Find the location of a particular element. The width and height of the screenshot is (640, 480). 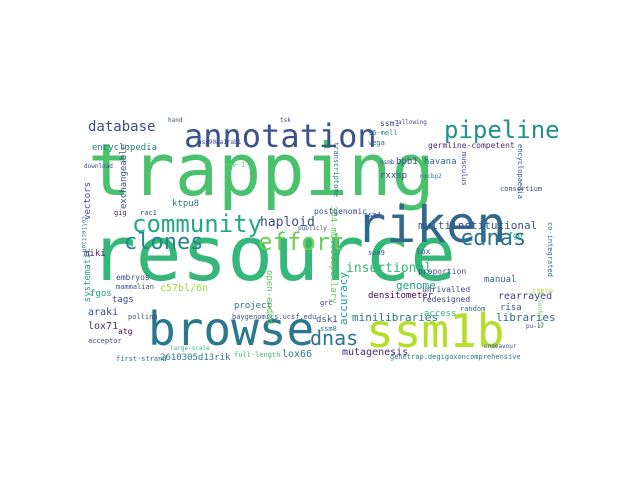

word: araki is located at coordinates (103, 312).